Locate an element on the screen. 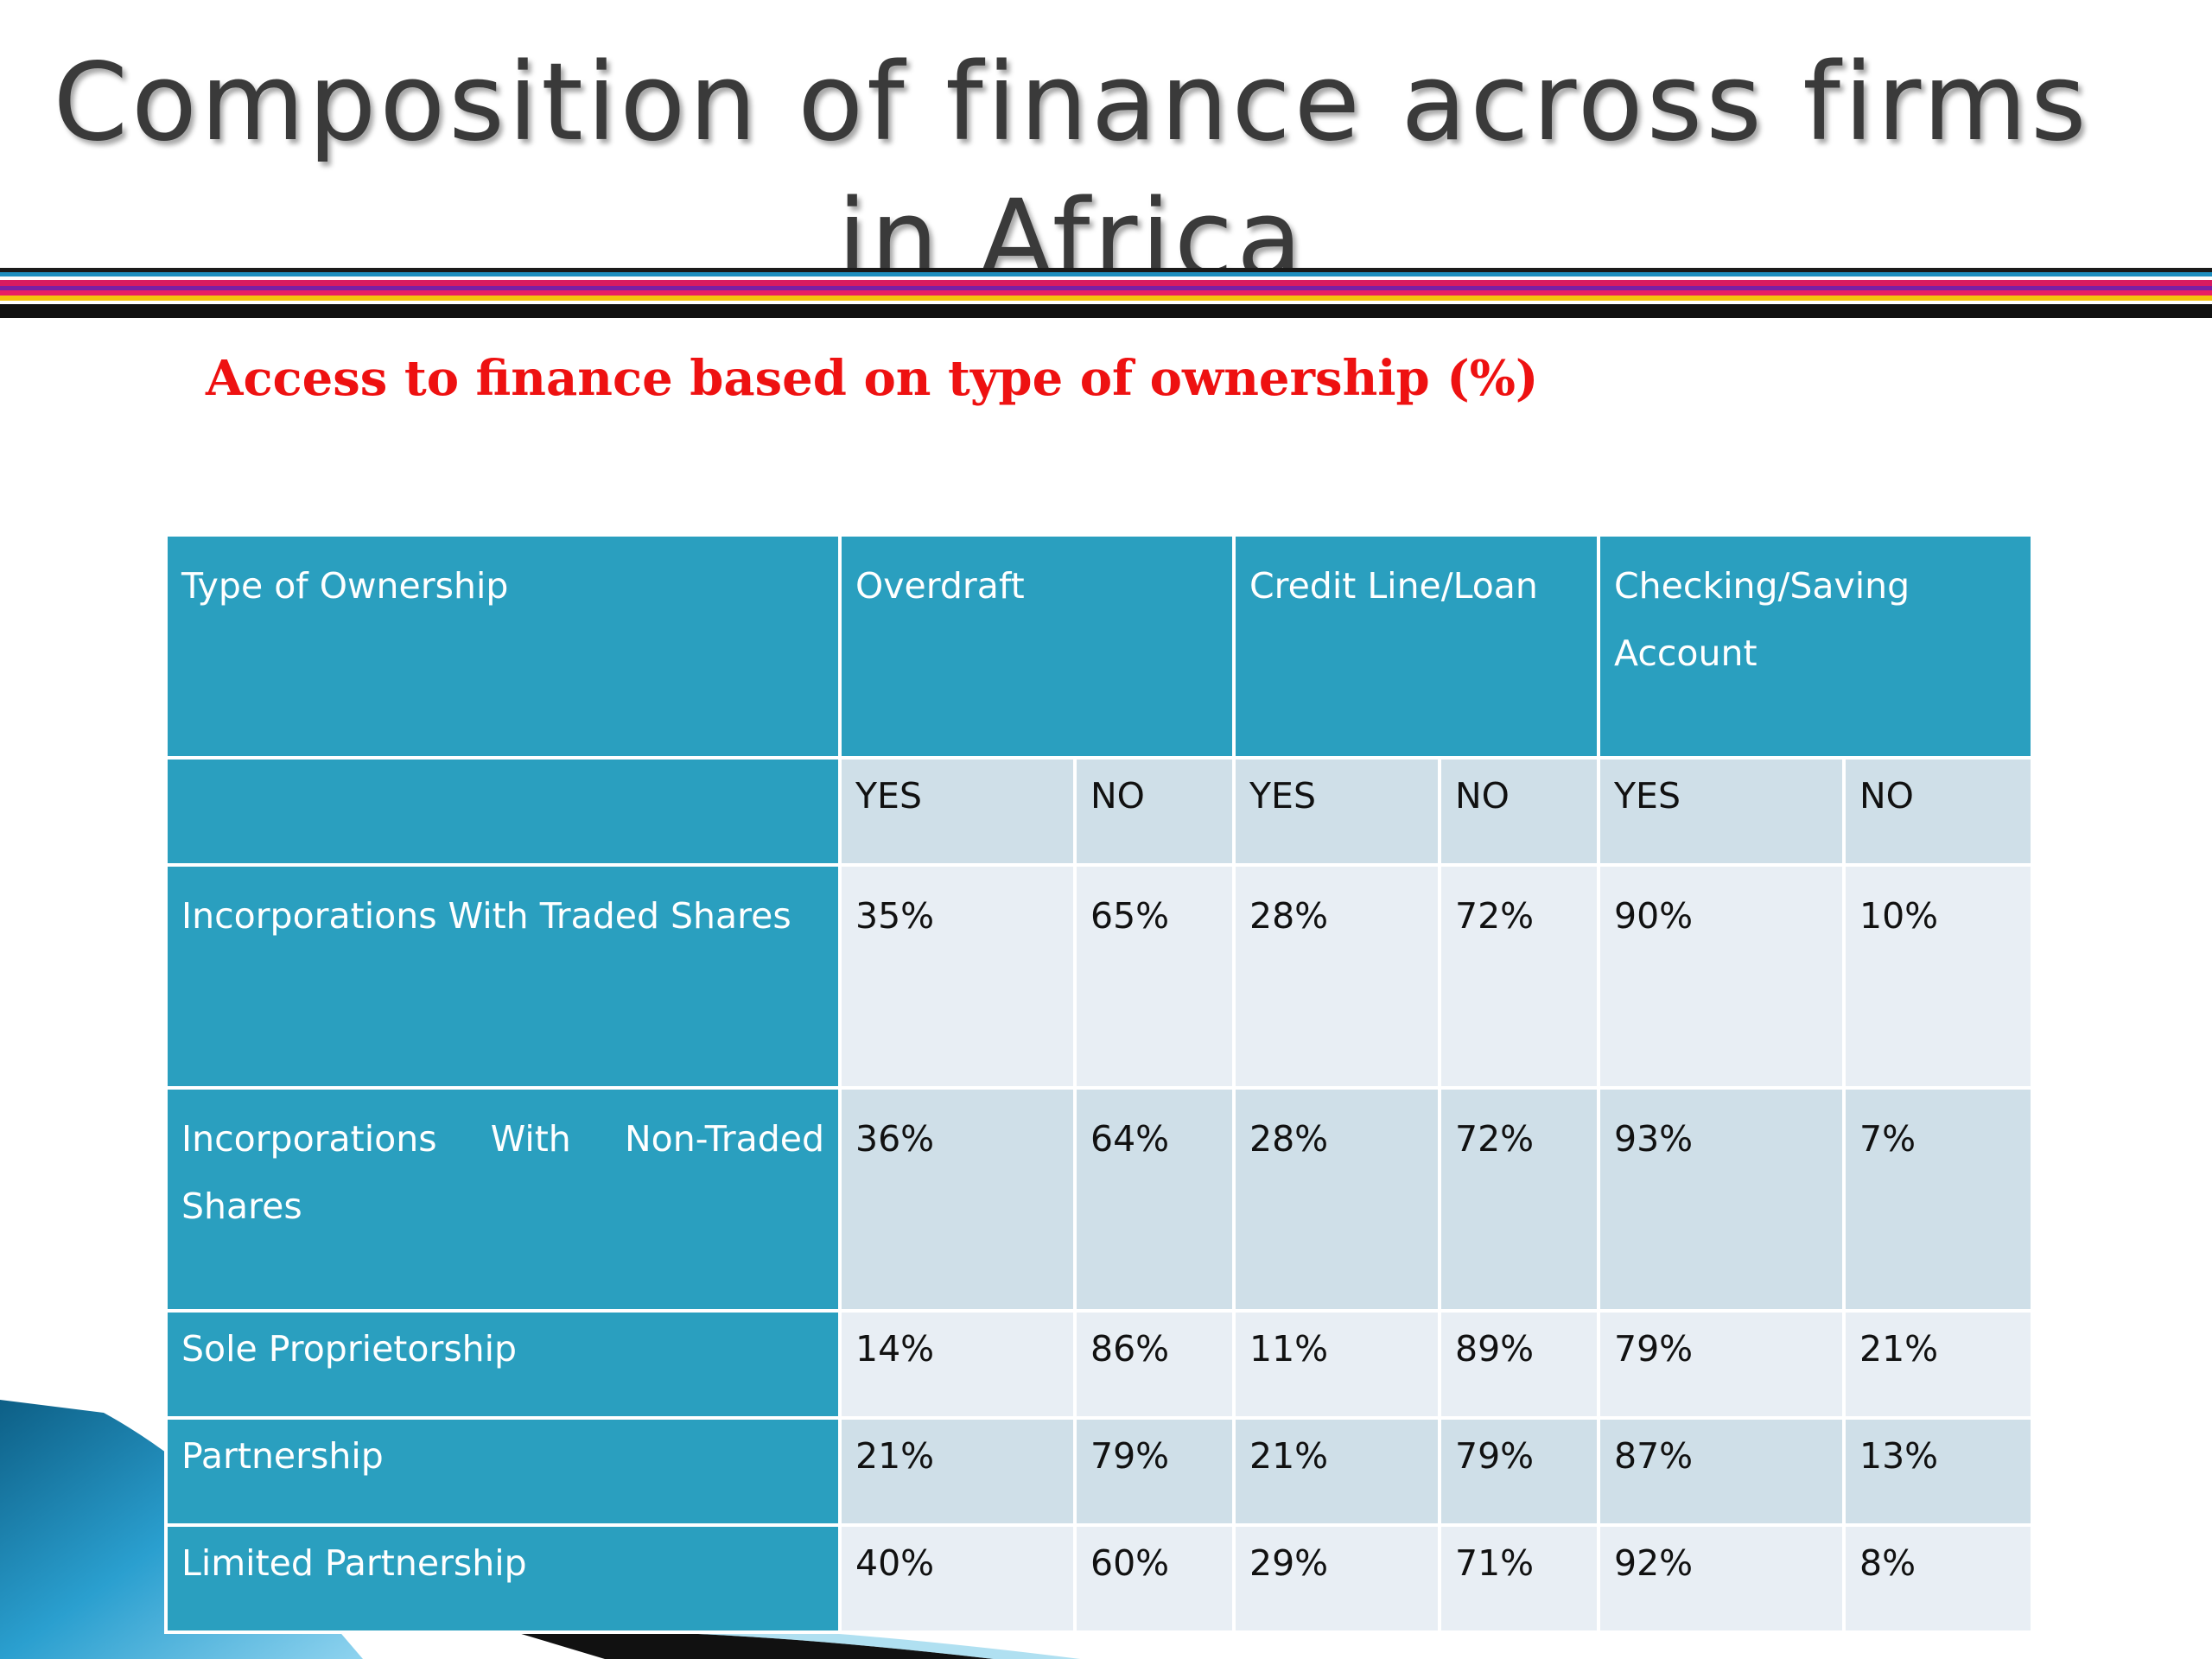 This screenshot has width=2212, height=1659. table-cell: 92% is located at coordinates (1721, 1578).